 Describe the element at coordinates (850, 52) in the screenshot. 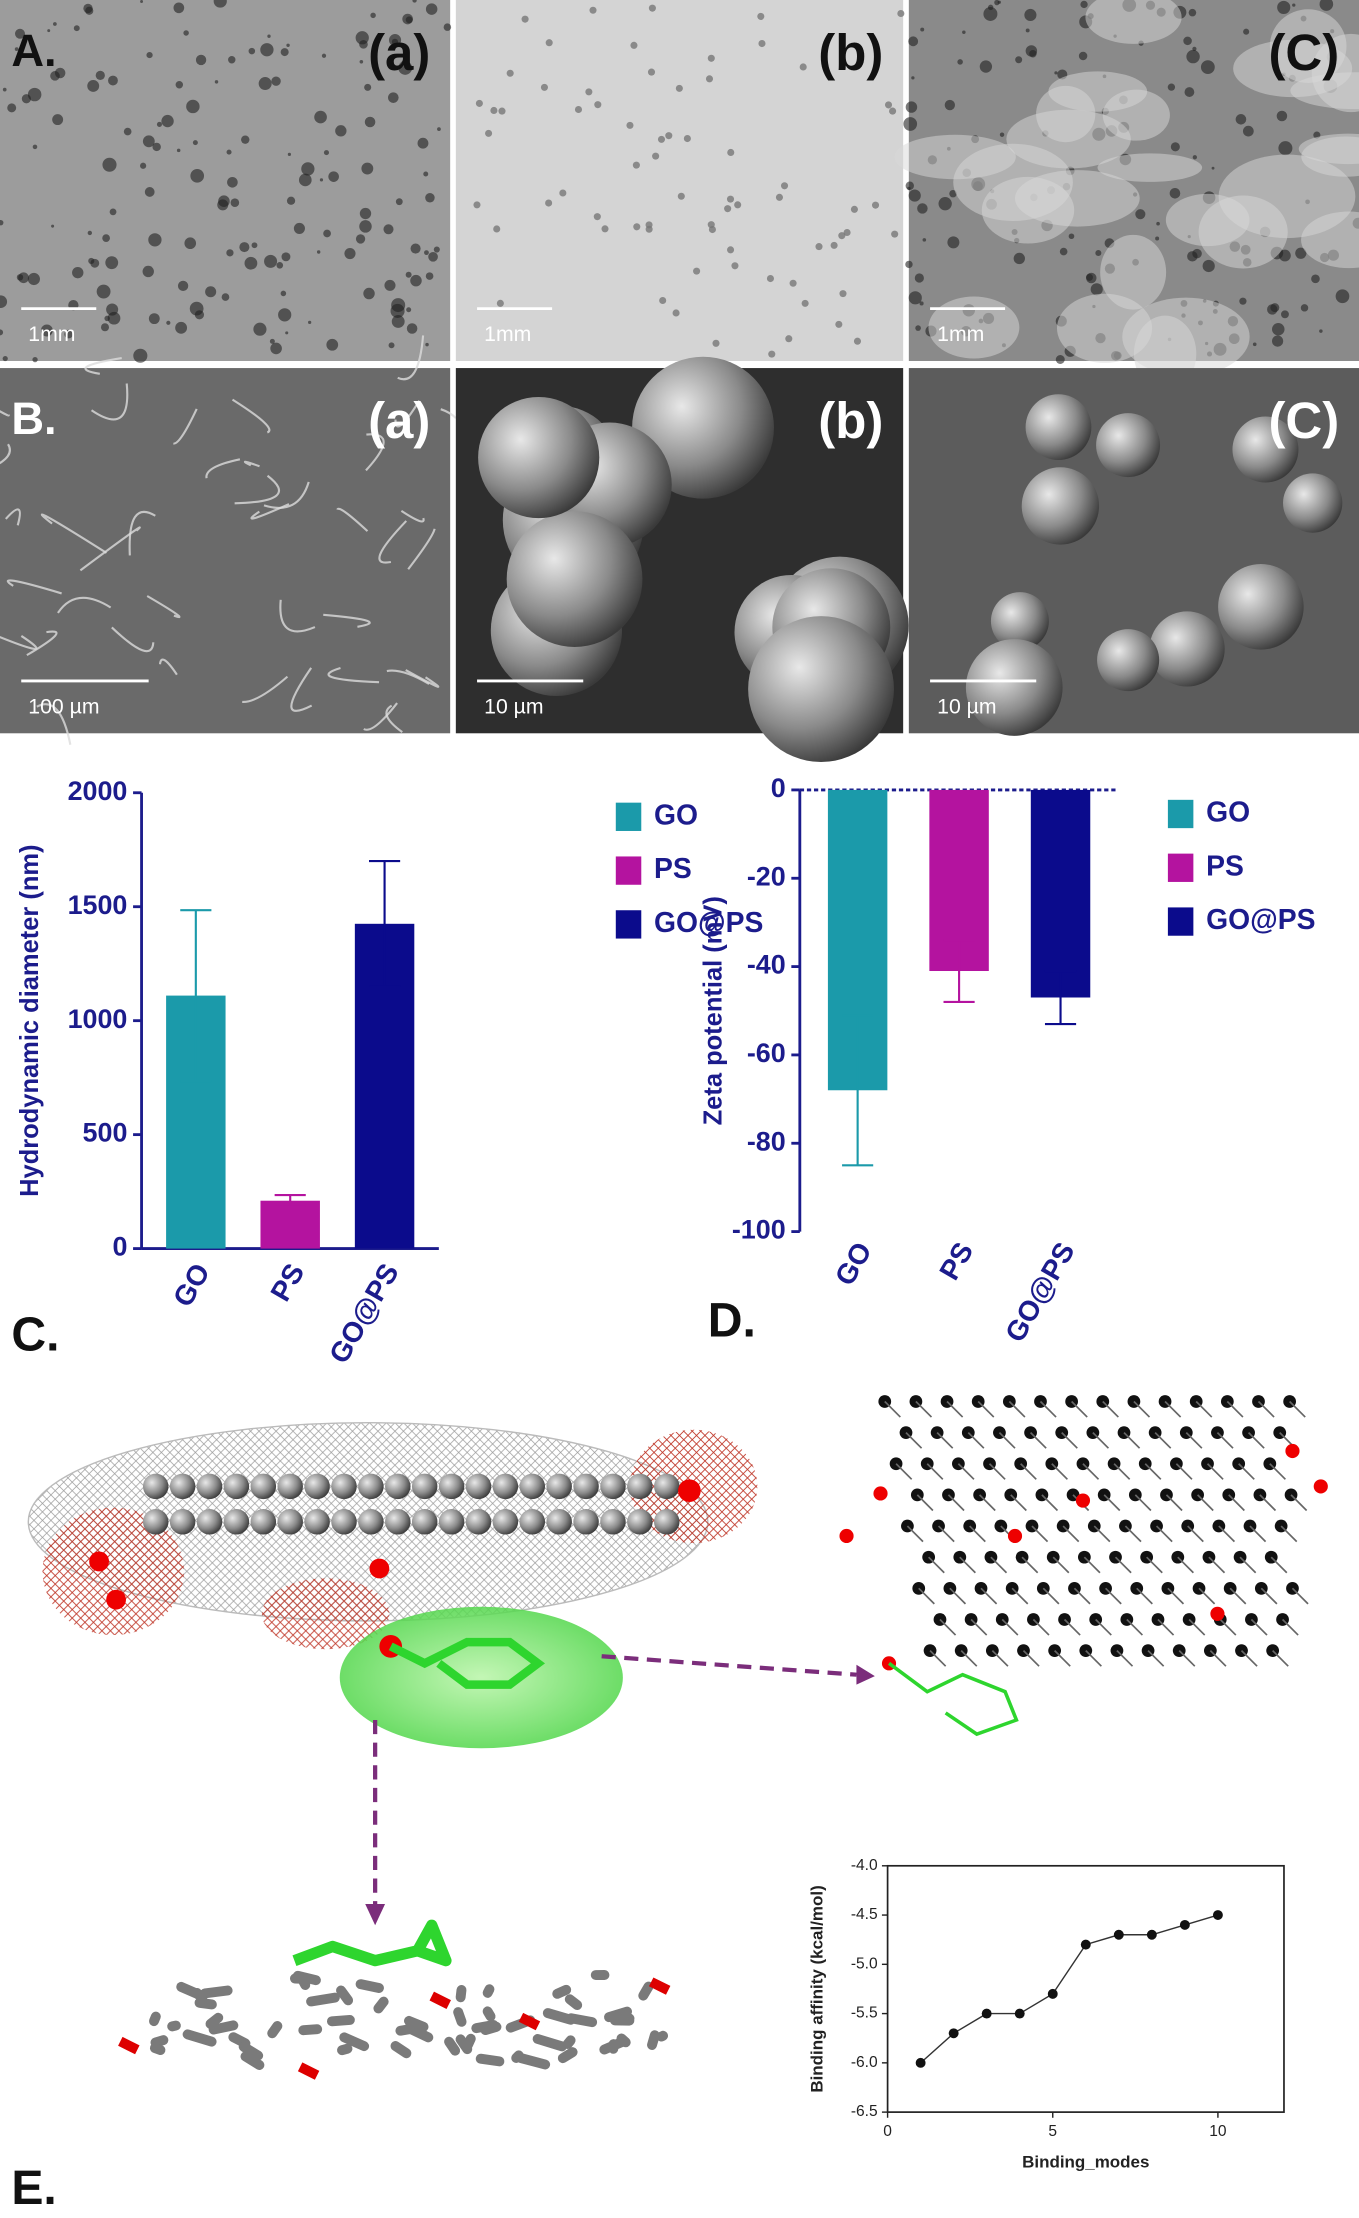

I see `panel-tag: (b)` at that location.